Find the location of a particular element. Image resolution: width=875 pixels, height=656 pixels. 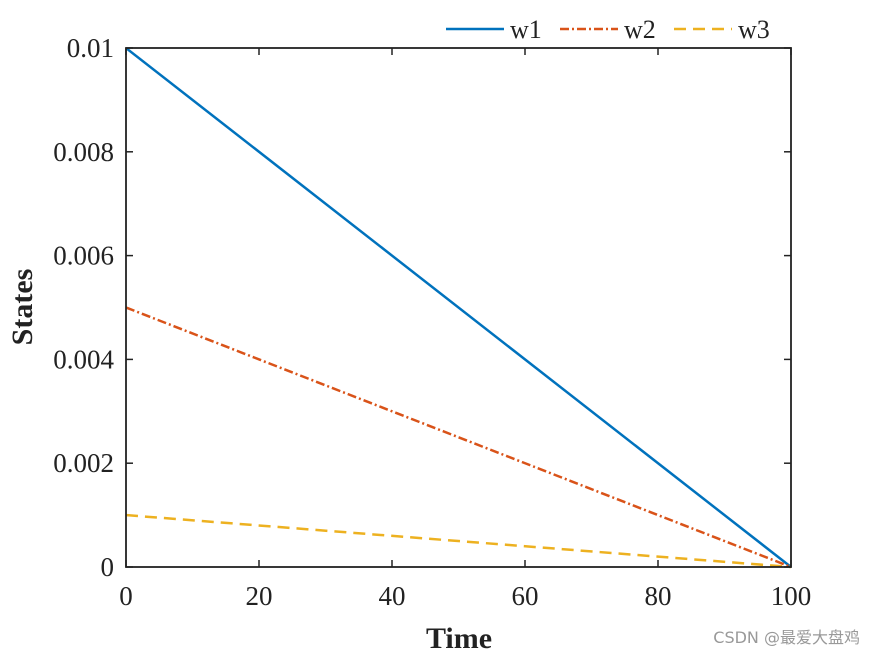

legend-label-w2: w2 is located at coordinates (640, 29).